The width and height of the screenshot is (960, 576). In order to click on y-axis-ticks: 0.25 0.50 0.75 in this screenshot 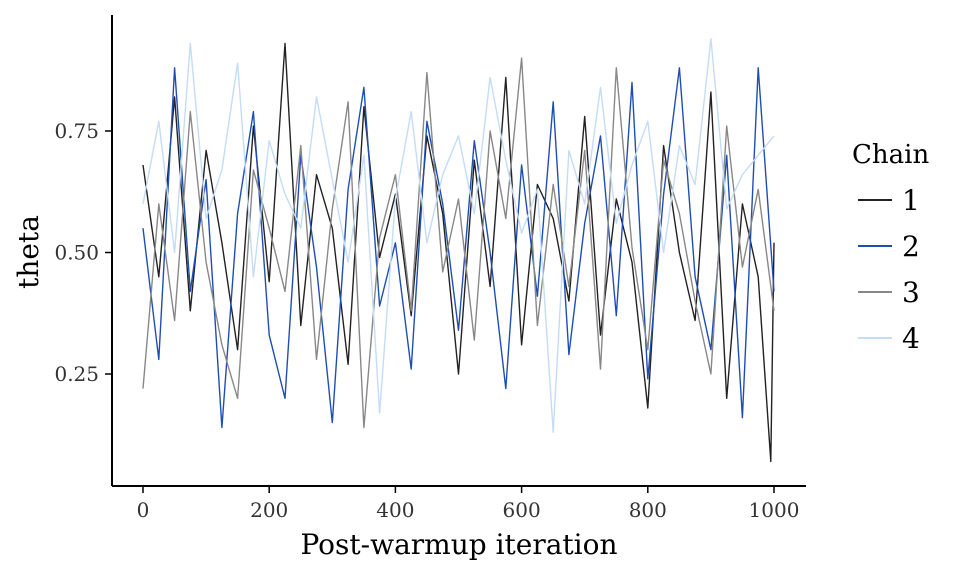, I will do `click(83, 252)`.